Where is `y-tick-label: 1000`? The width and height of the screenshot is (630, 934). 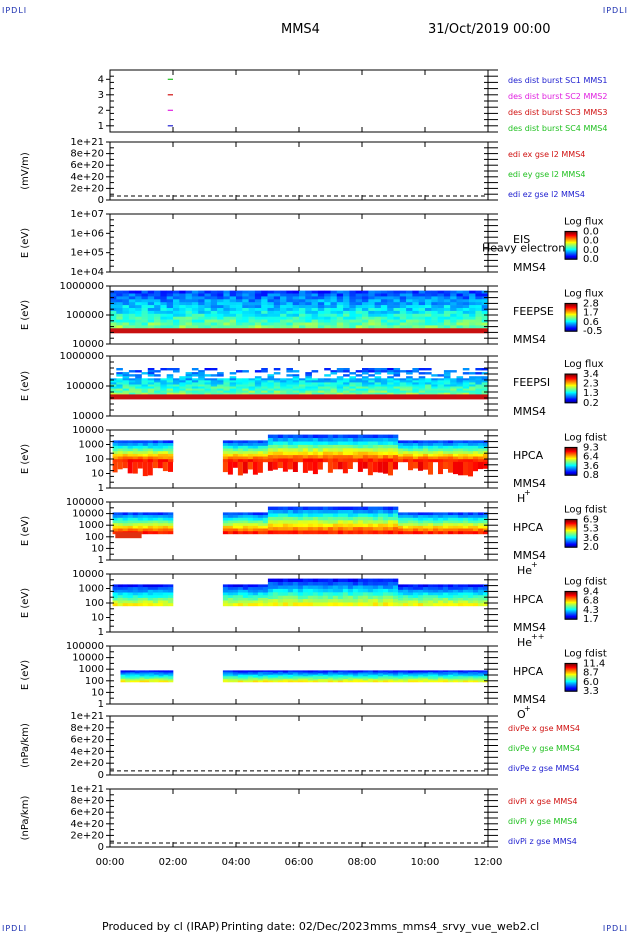 y-tick-label: 1000 is located at coordinates (91, 525).